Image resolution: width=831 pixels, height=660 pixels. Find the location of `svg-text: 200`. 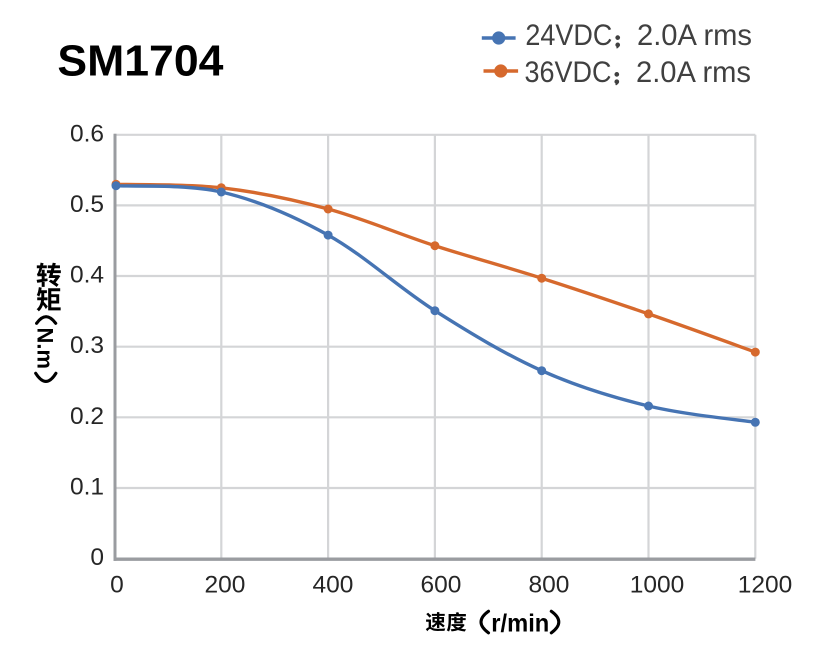

svg-text: 200 is located at coordinates (225, 585).